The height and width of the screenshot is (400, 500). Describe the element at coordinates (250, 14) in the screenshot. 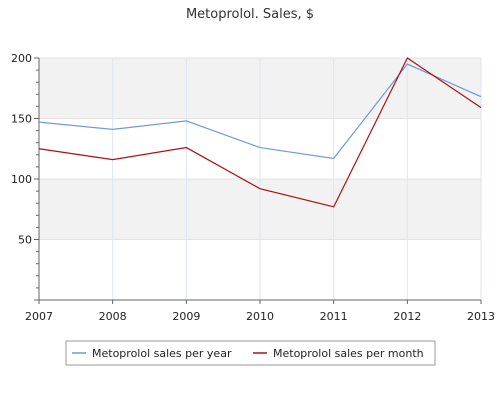

I see `chart-title: Metoprolol. Sales, $` at that location.